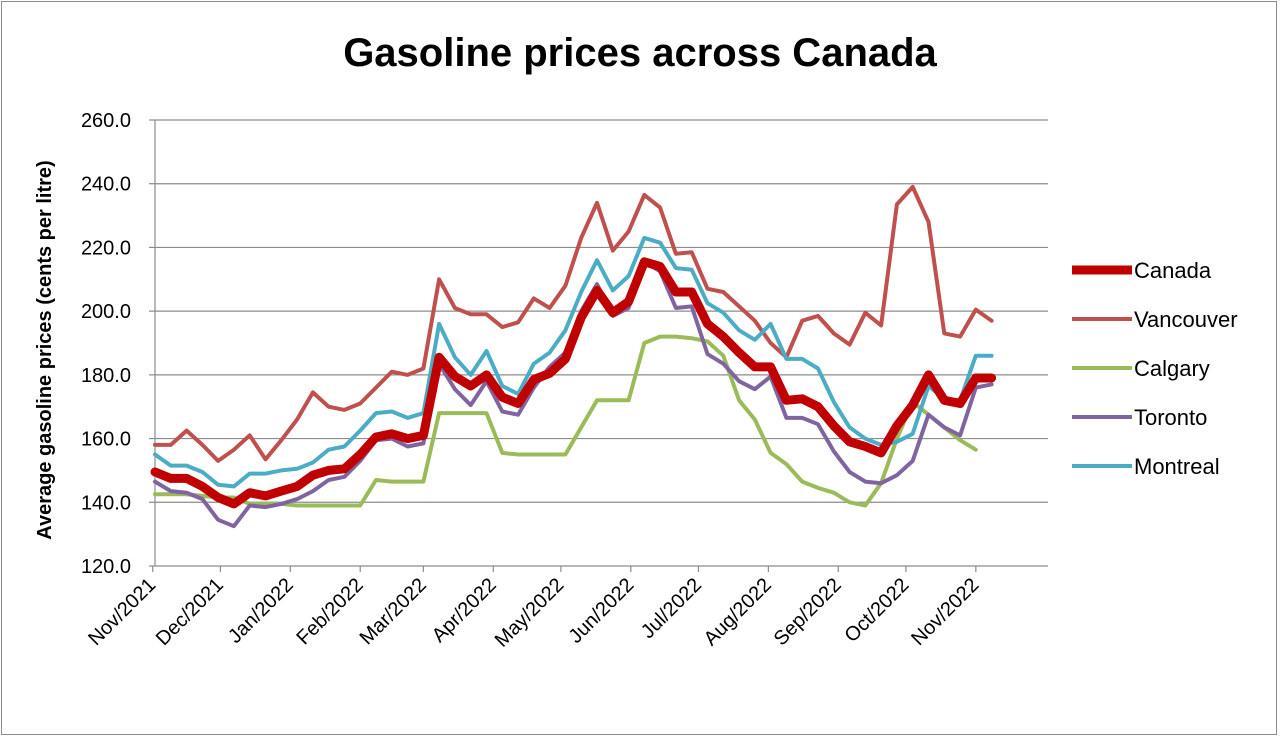 This screenshot has height=738, width=1280. What do you see at coordinates (602, 611) in the screenshot?
I see `x-tick-label: Jun/2022` at bounding box center [602, 611].